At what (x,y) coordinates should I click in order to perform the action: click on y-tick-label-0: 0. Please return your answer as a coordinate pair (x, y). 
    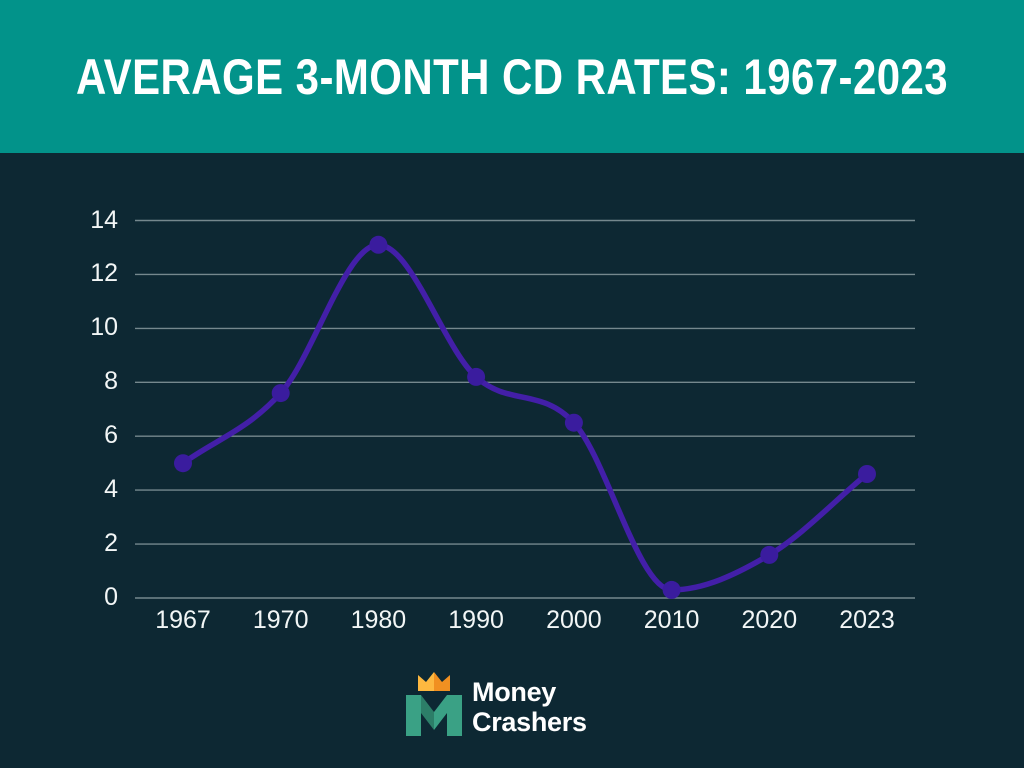
    Looking at the image, I should click on (111, 596).